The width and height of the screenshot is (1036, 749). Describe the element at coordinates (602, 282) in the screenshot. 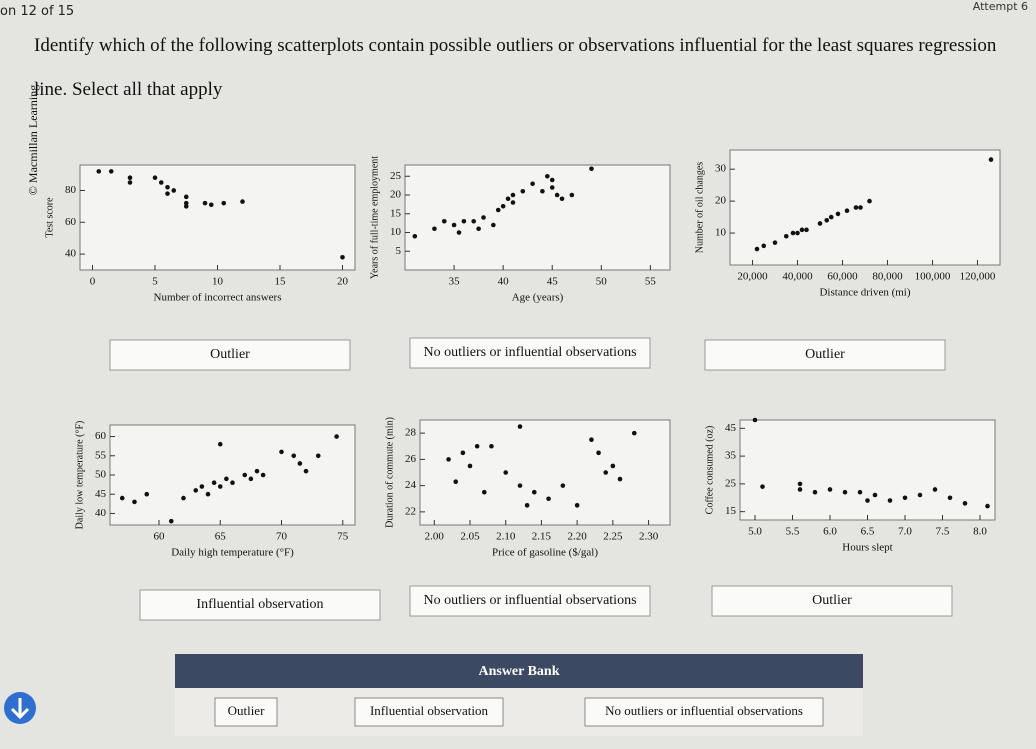

I see `x-tick-label: 50` at that location.